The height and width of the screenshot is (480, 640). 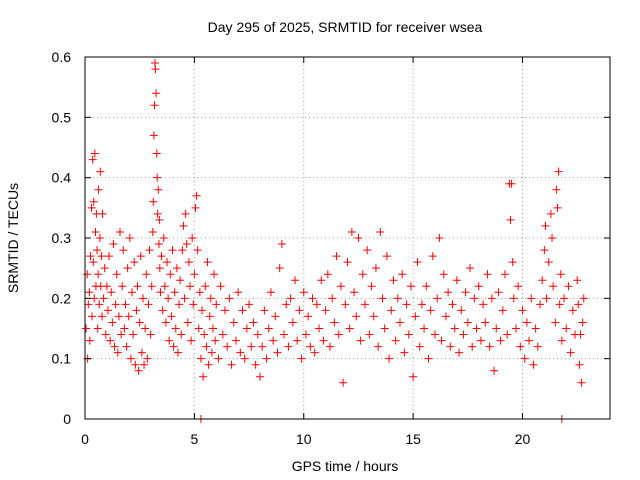 What do you see at coordinates (85, 439) in the screenshot?
I see `x-tick-label: 0` at bounding box center [85, 439].